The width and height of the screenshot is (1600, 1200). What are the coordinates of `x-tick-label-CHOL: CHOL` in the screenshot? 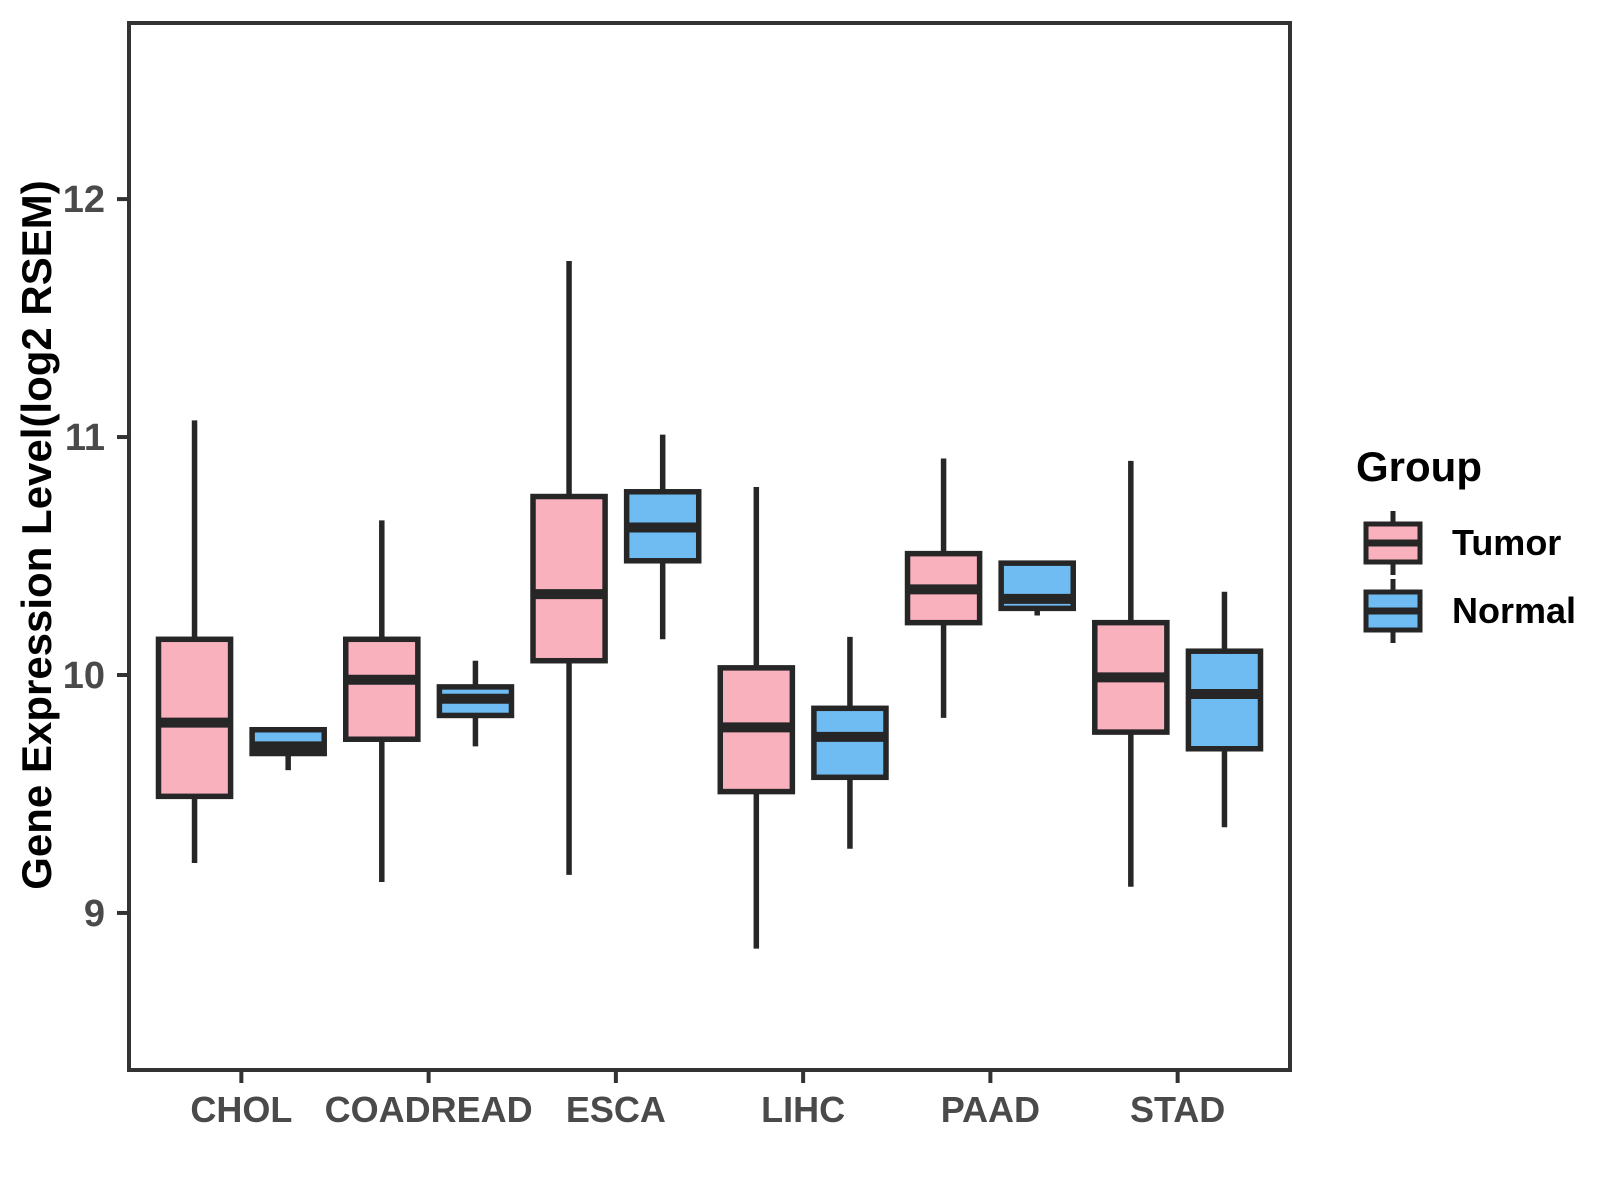 It's located at (241, 1109).